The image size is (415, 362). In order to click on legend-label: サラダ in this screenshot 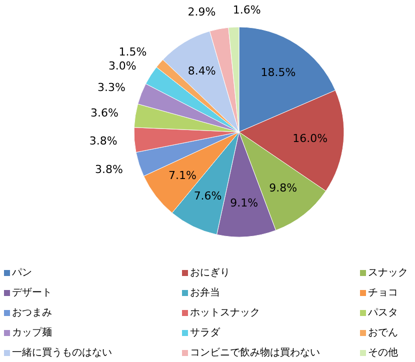, I will do `click(205, 332)`.